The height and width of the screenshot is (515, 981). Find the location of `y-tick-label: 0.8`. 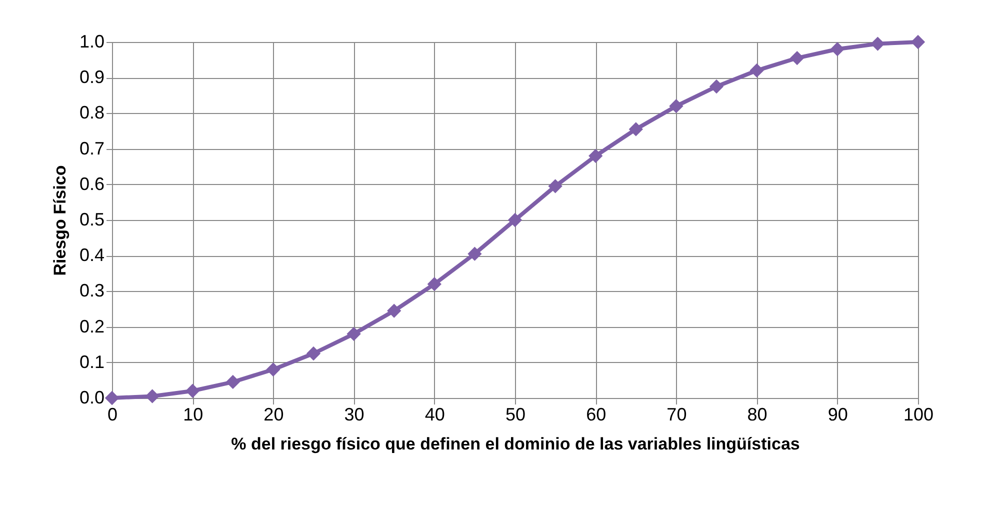

y-tick-label: 0.8 is located at coordinates (91, 112).